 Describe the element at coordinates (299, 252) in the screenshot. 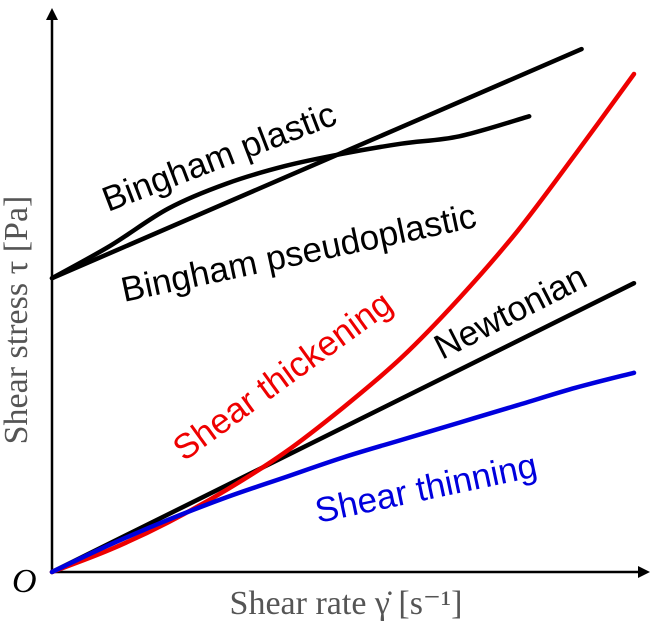

I see `label-bingham-pseudoplastic: Bingham pseudoplastic` at that location.